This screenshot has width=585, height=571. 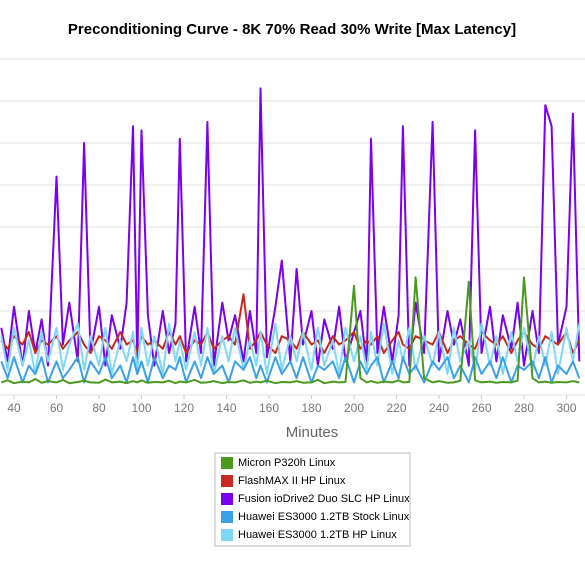 What do you see at coordinates (354, 408) in the screenshot?
I see `x-tick-label: 200` at bounding box center [354, 408].